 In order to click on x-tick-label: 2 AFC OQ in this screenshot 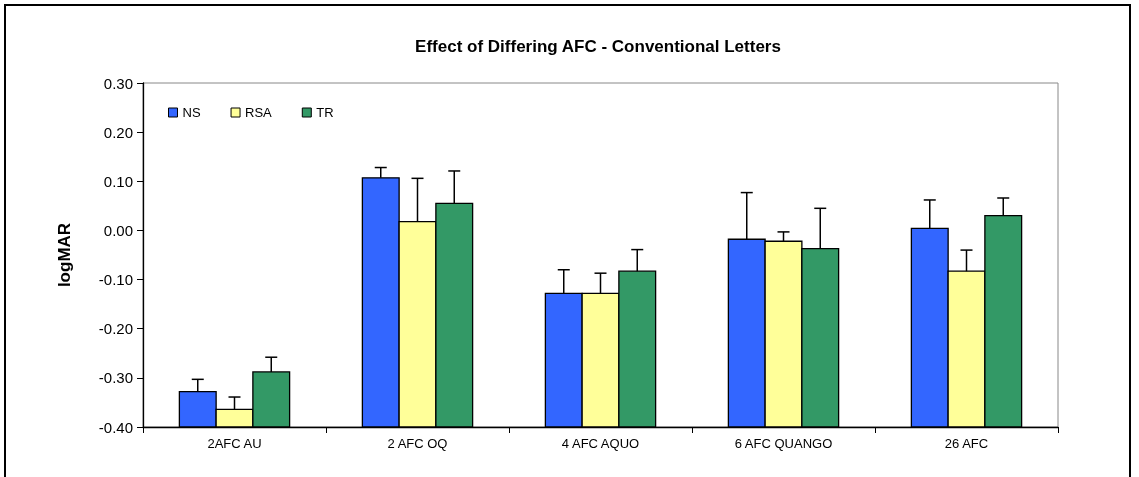, I will do `click(417, 443)`.